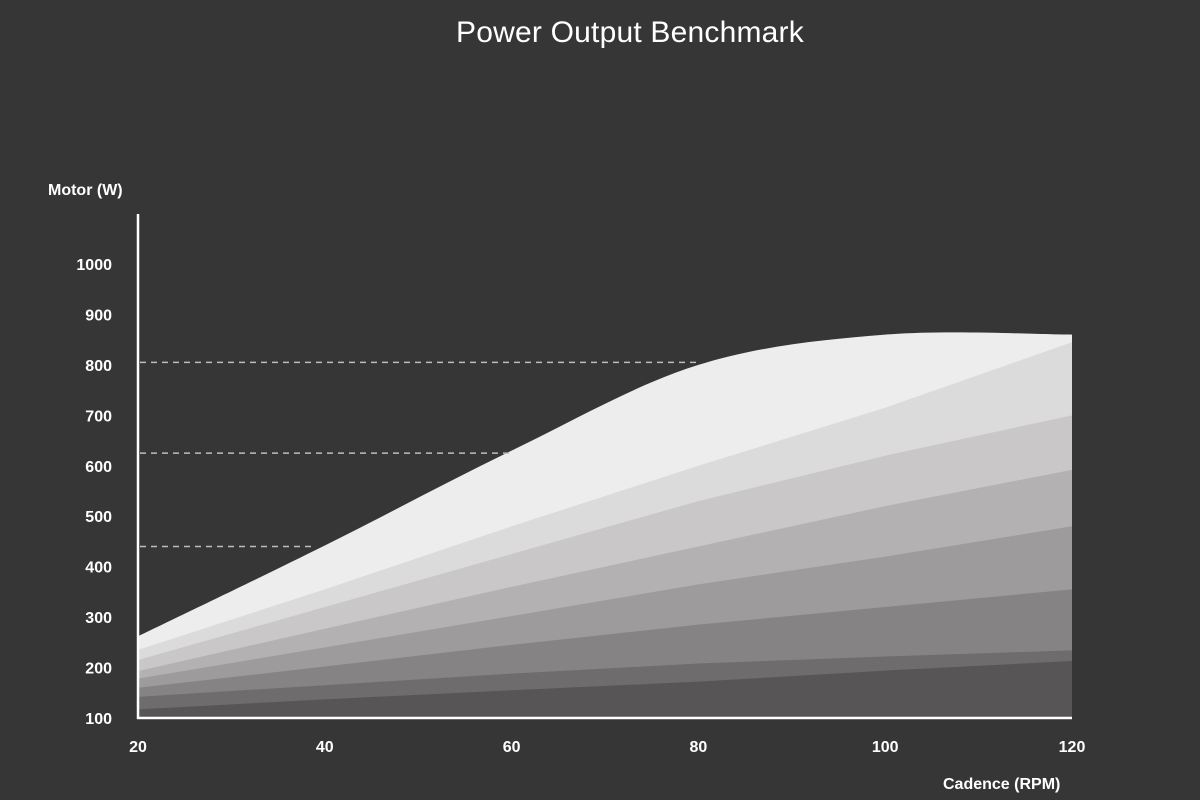 The image size is (1200, 800). I want to click on y-tick-label: 900, so click(98, 315).